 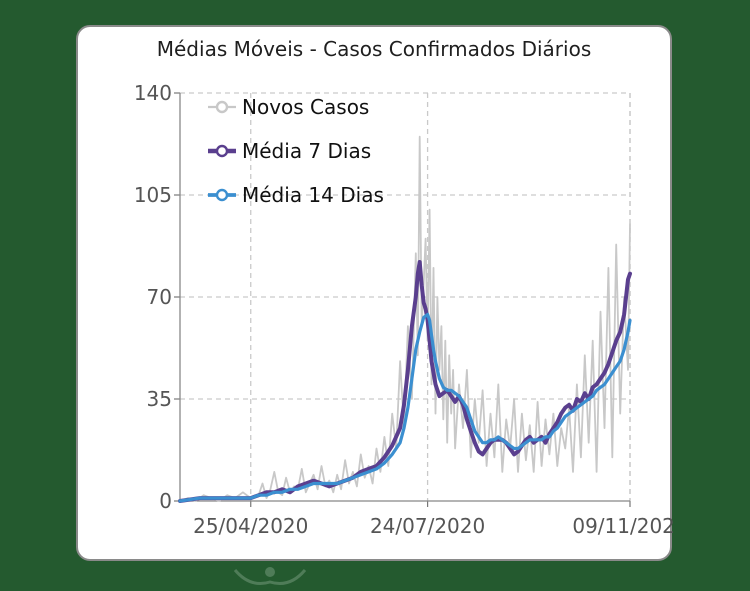 What do you see at coordinates (623, 526) in the screenshot?
I see `x-tick-label: 09/11/2020` at bounding box center [623, 526].